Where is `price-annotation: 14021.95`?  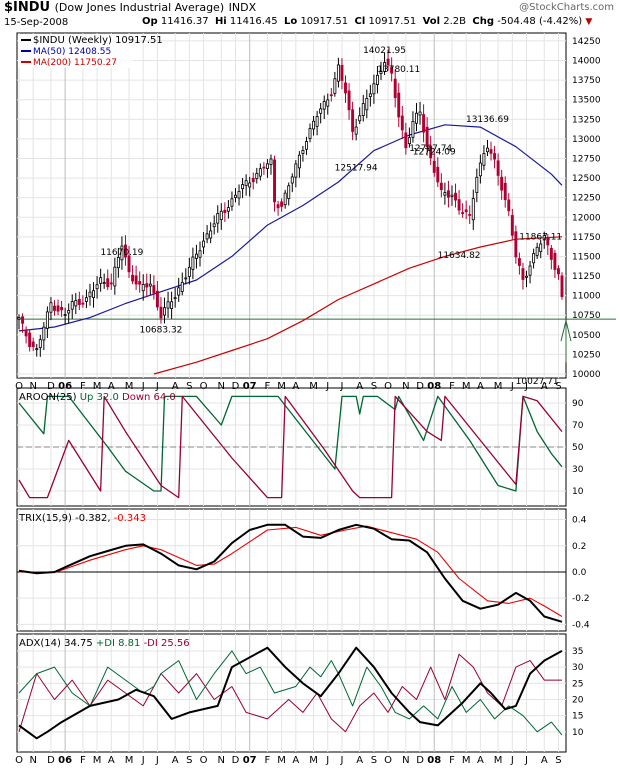 price-annotation: 14021.95 is located at coordinates (384, 51).